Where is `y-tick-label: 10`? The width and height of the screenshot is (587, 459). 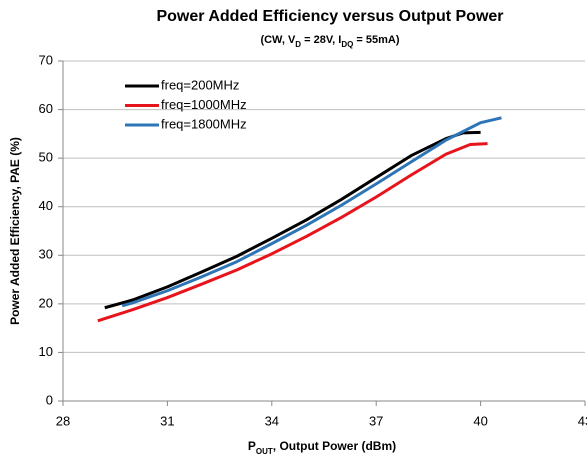 y-tick-label: 10 is located at coordinates (46, 351).